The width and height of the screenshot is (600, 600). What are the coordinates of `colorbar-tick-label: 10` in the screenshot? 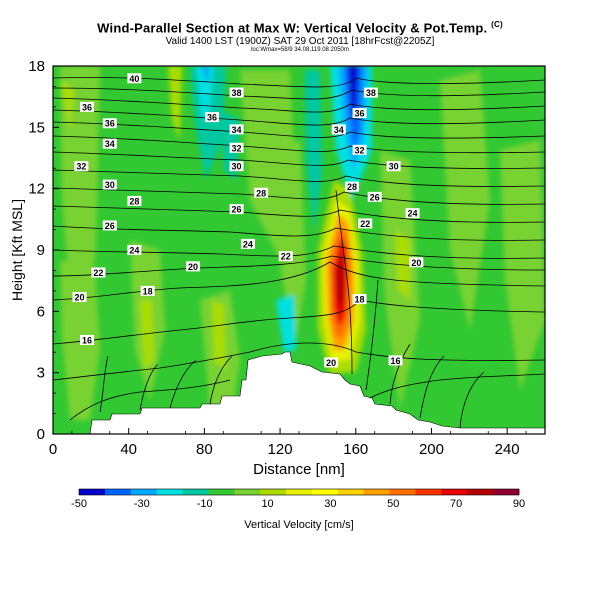 It's located at (267, 504).